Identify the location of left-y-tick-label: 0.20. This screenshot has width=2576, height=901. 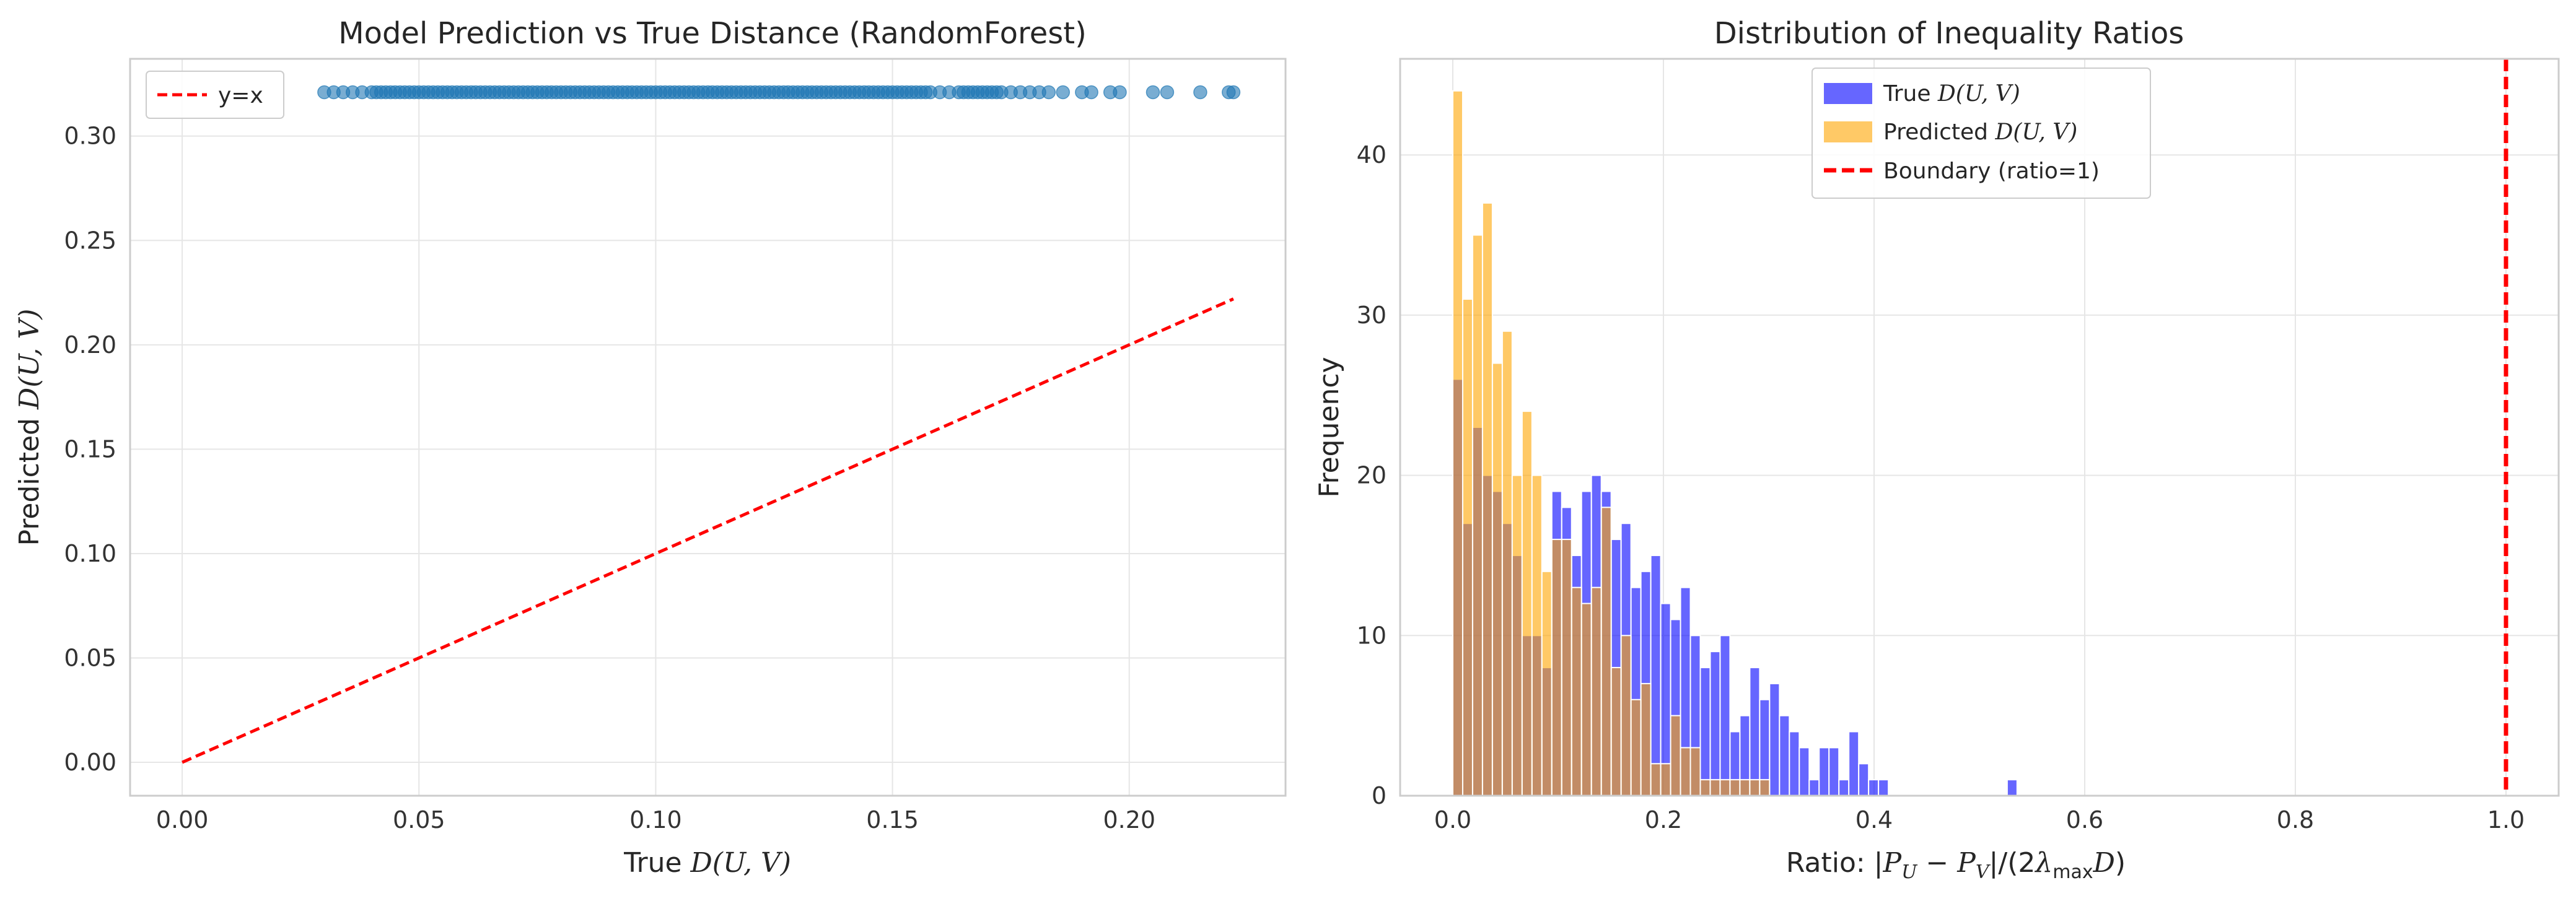
(90, 345).